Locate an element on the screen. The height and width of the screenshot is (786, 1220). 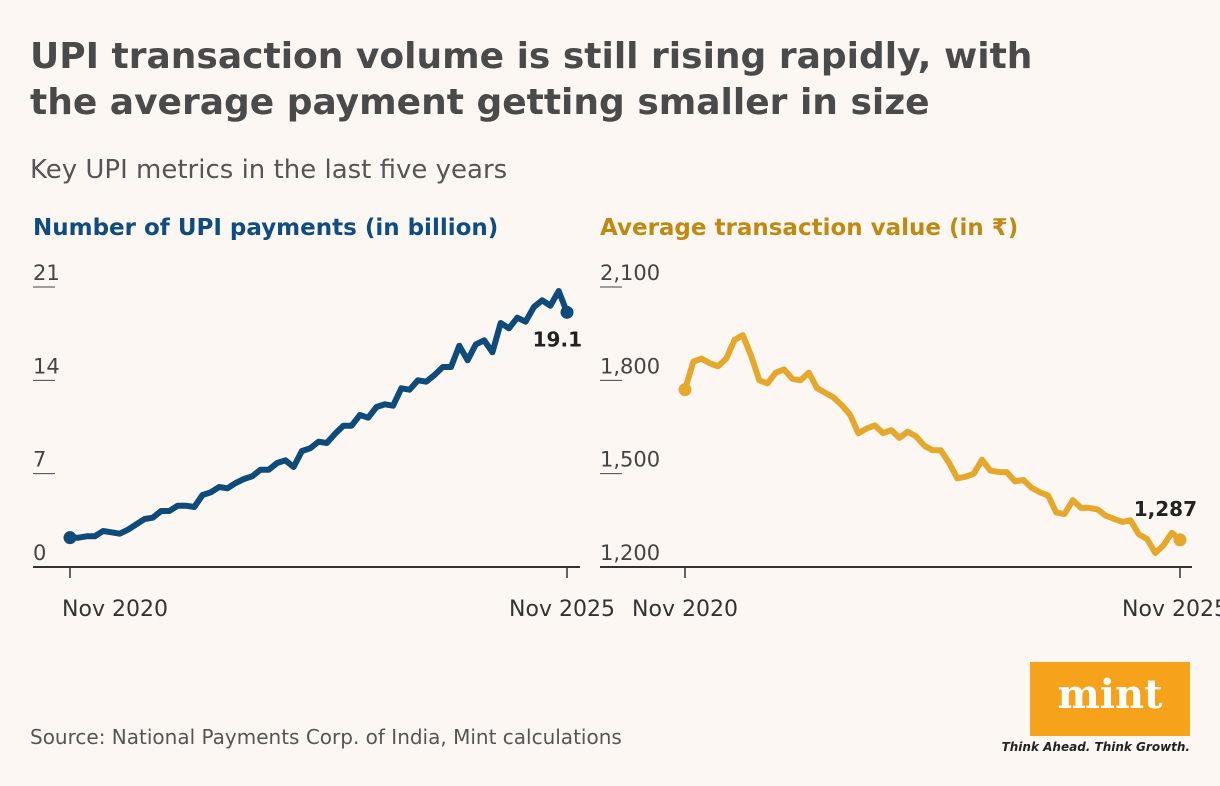
logo: mint is located at coordinates (1110, 694).